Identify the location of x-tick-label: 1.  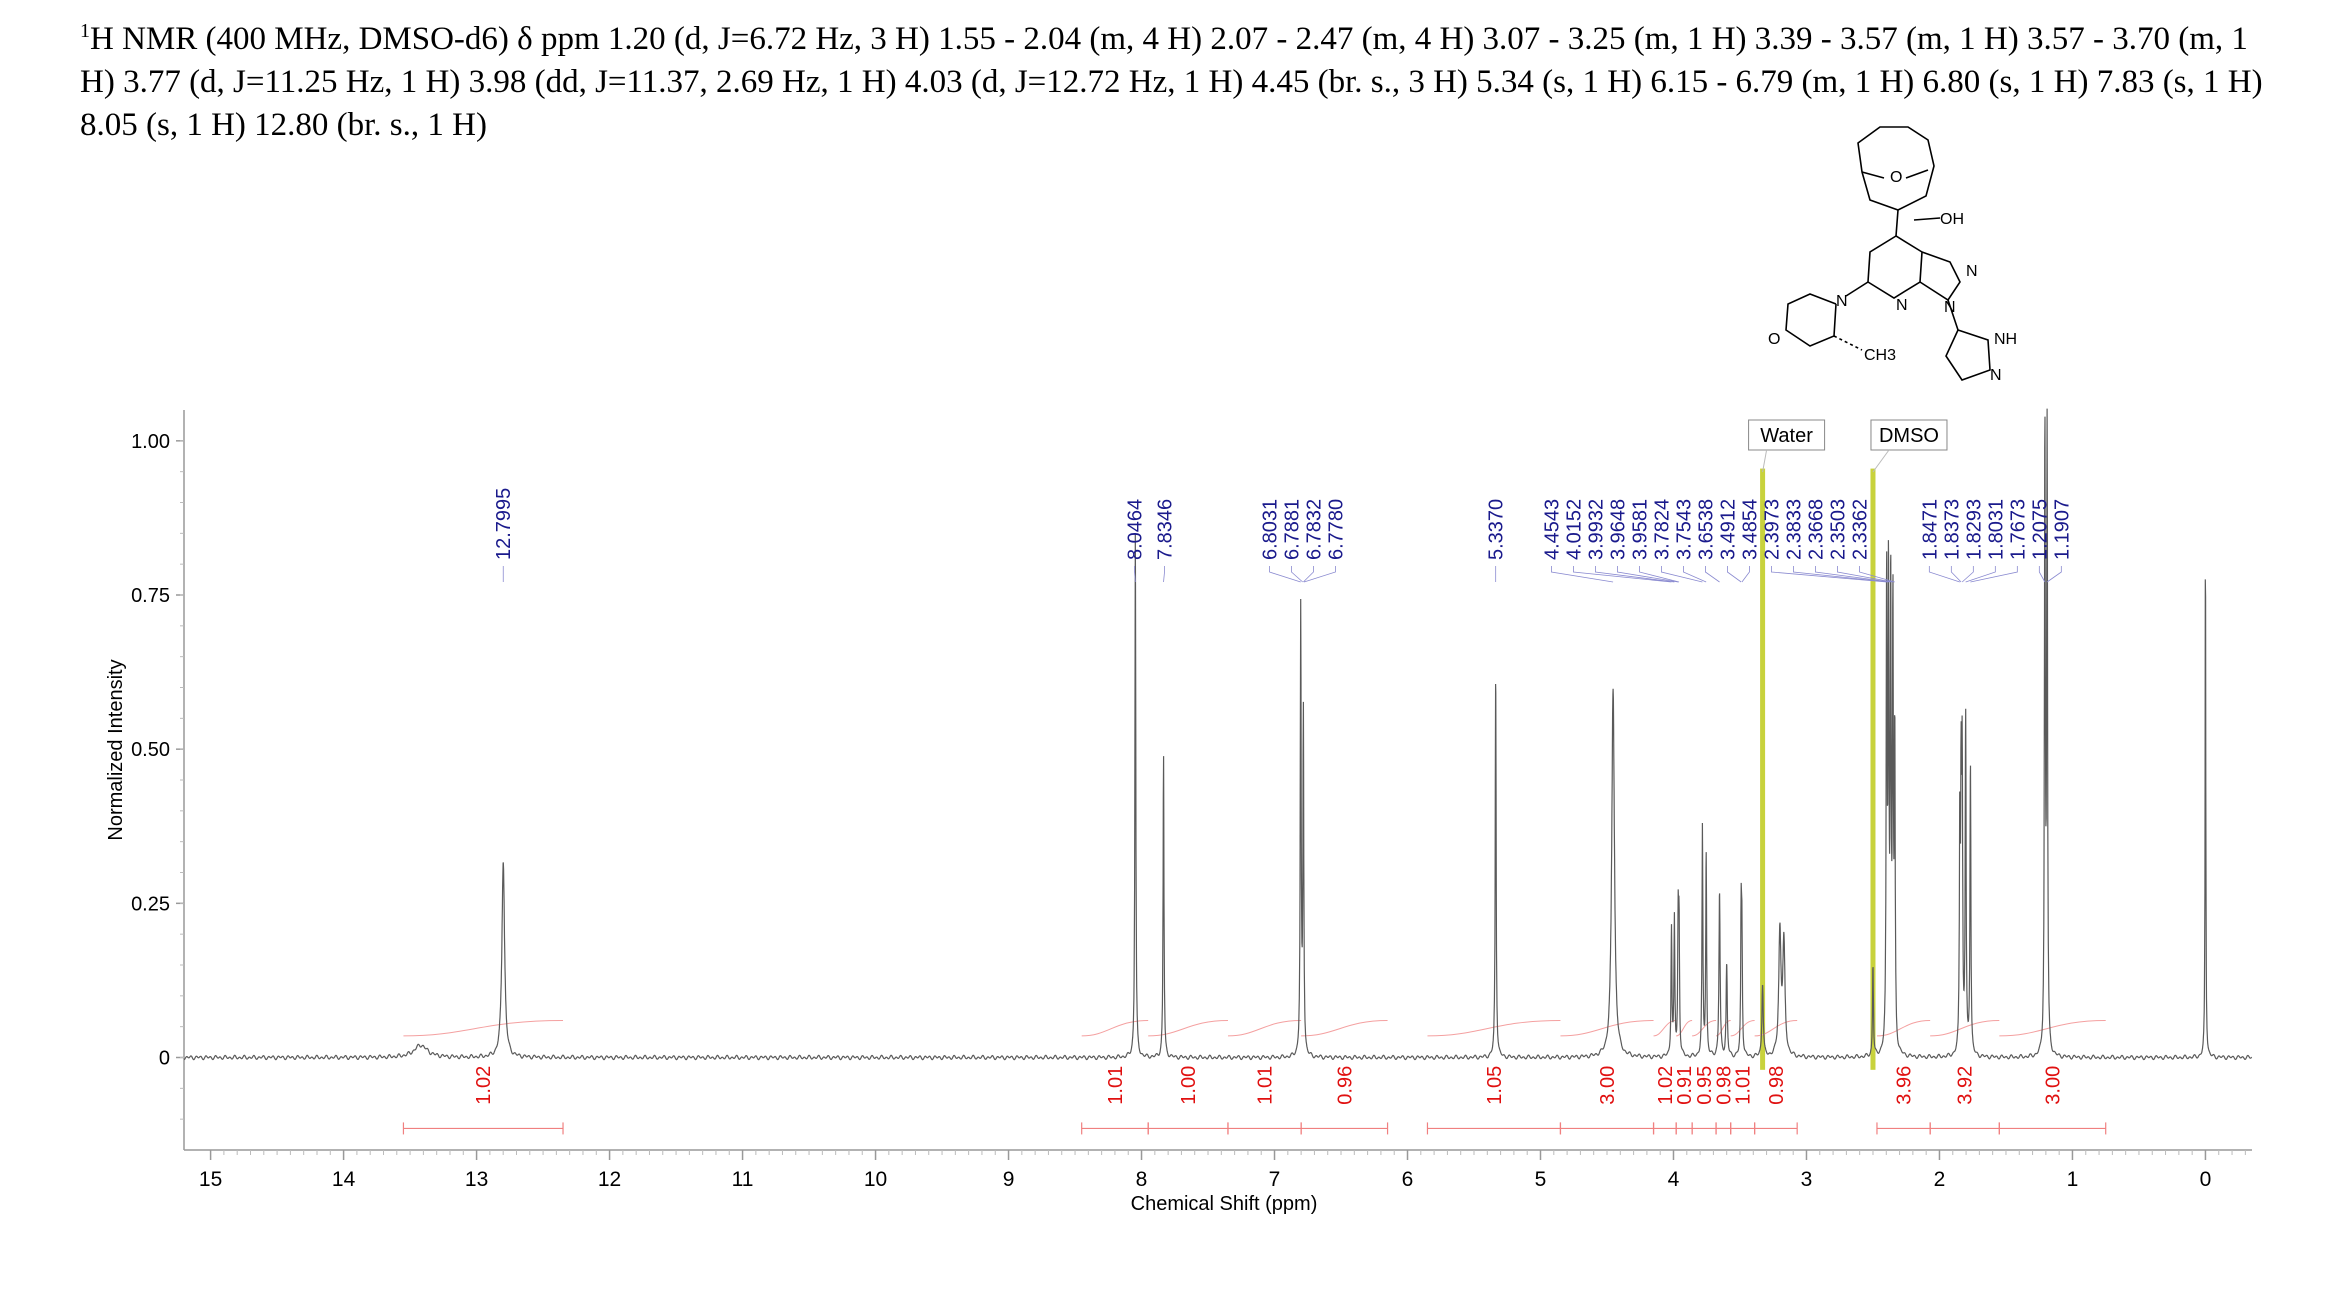
(2073, 1179).